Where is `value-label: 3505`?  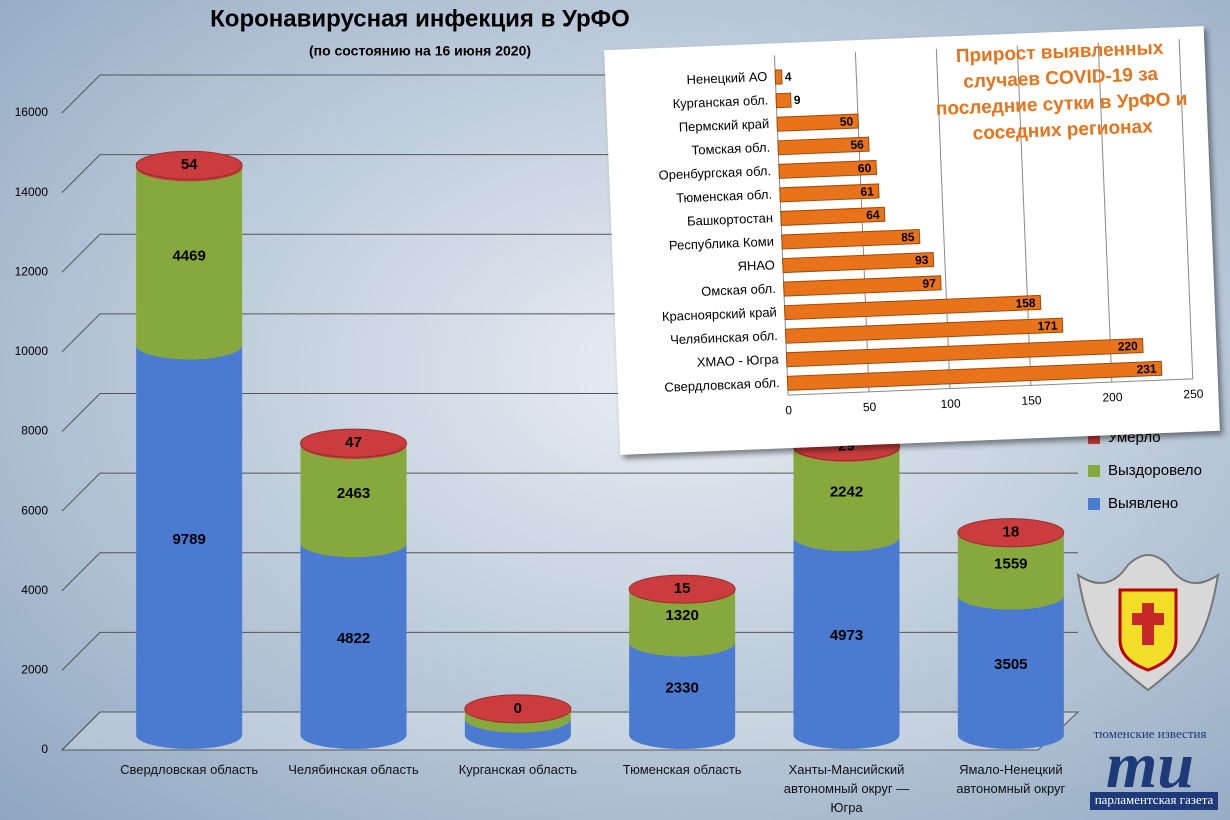
value-label: 3505 is located at coordinates (1010, 664).